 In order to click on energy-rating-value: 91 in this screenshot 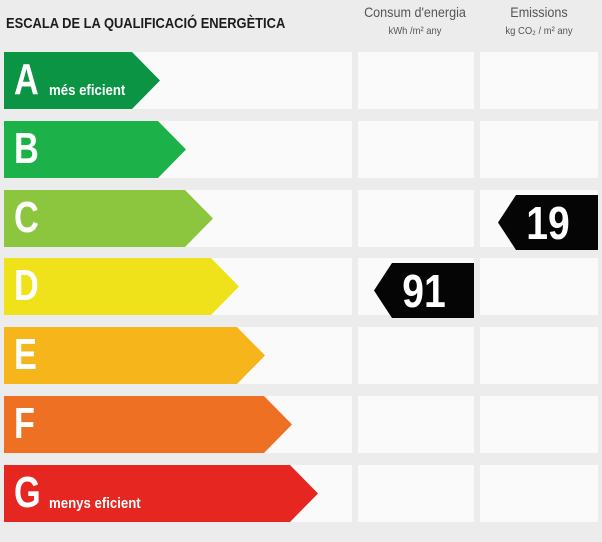, I will do `click(424, 291)`.